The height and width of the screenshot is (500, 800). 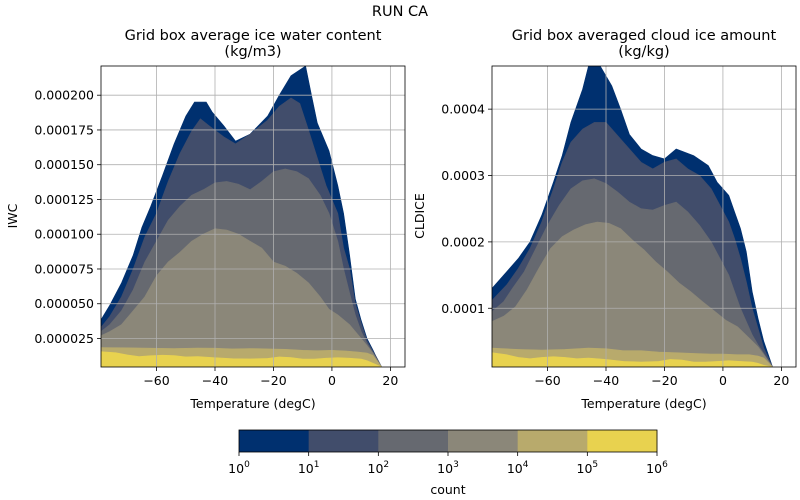 What do you see at coordinates (309, 468) in the screenshot?
I see `colorbar-tick-label: 10¹` at bounding box center [309, 468].